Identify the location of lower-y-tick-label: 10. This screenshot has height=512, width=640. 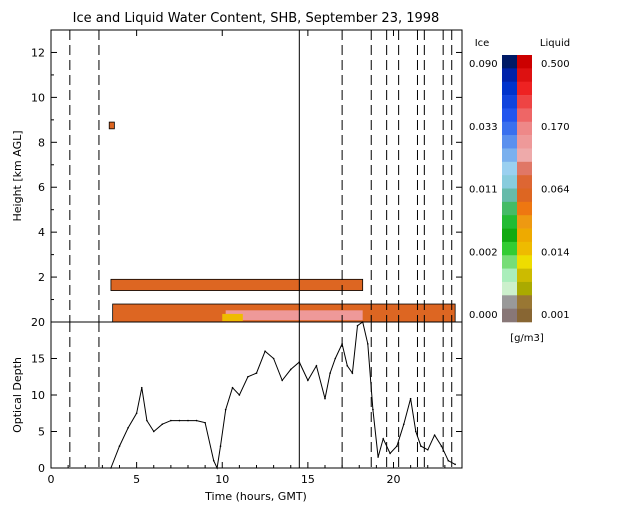
(38, 395).